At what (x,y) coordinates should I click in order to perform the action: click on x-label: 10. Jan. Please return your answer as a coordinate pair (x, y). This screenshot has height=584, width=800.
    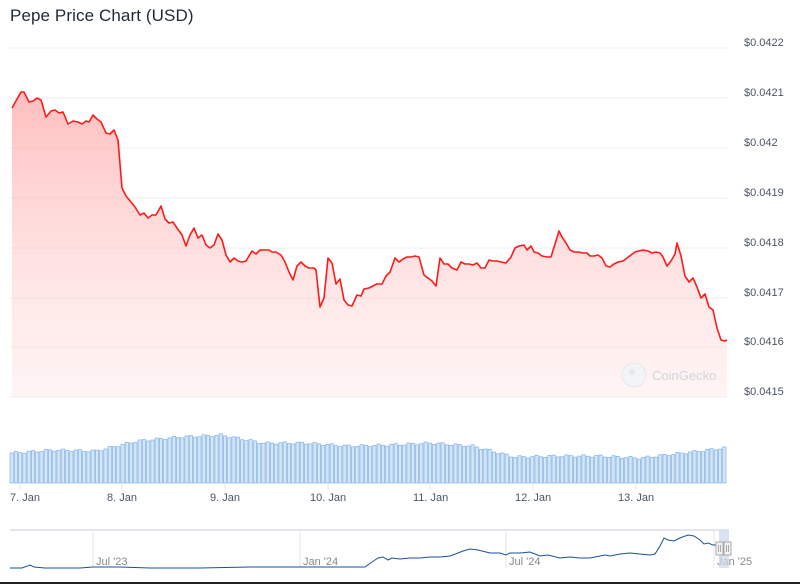
    Looking at the image, I should click on (328, 498).